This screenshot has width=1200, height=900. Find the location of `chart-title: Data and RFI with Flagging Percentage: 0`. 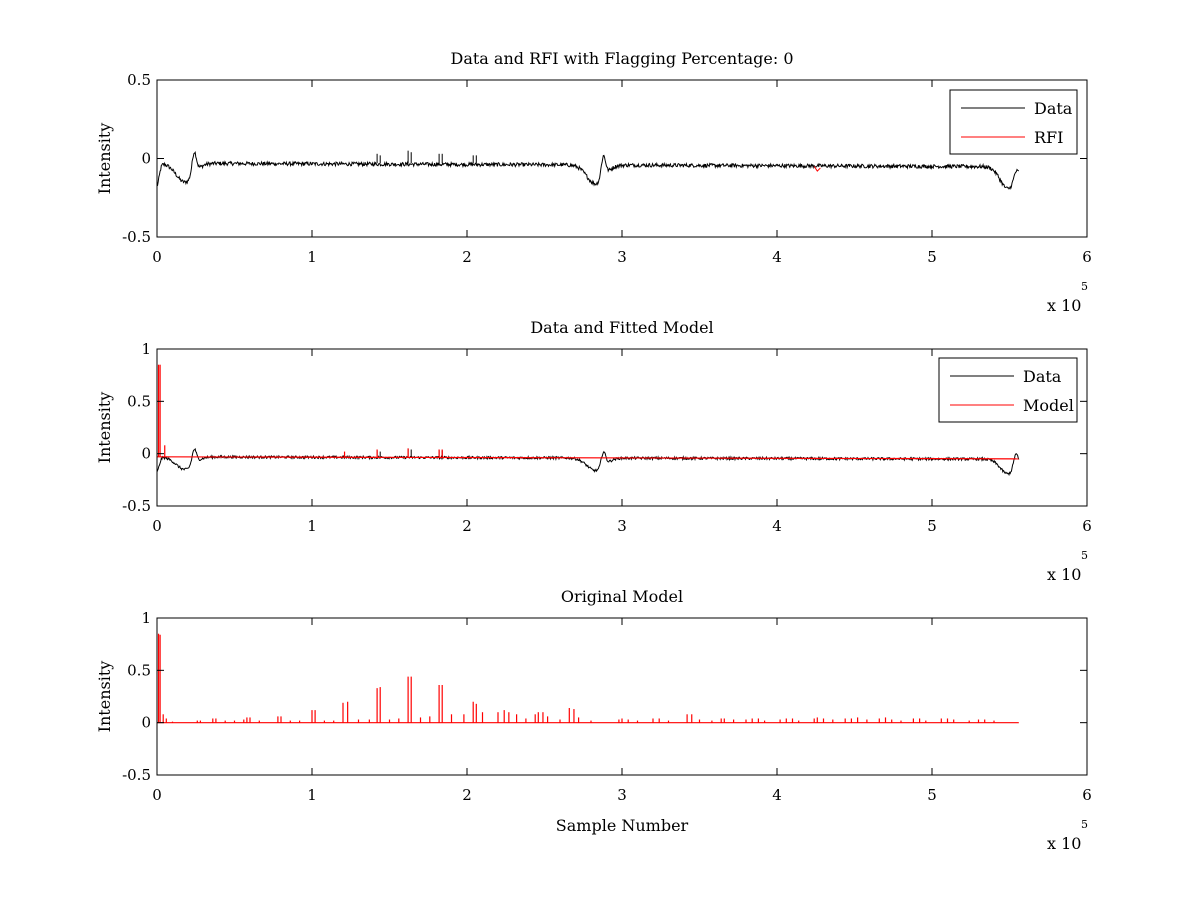

chart-title: Data and RFI with Flagging Percentage: 0 is located at coordinates (621, 58).